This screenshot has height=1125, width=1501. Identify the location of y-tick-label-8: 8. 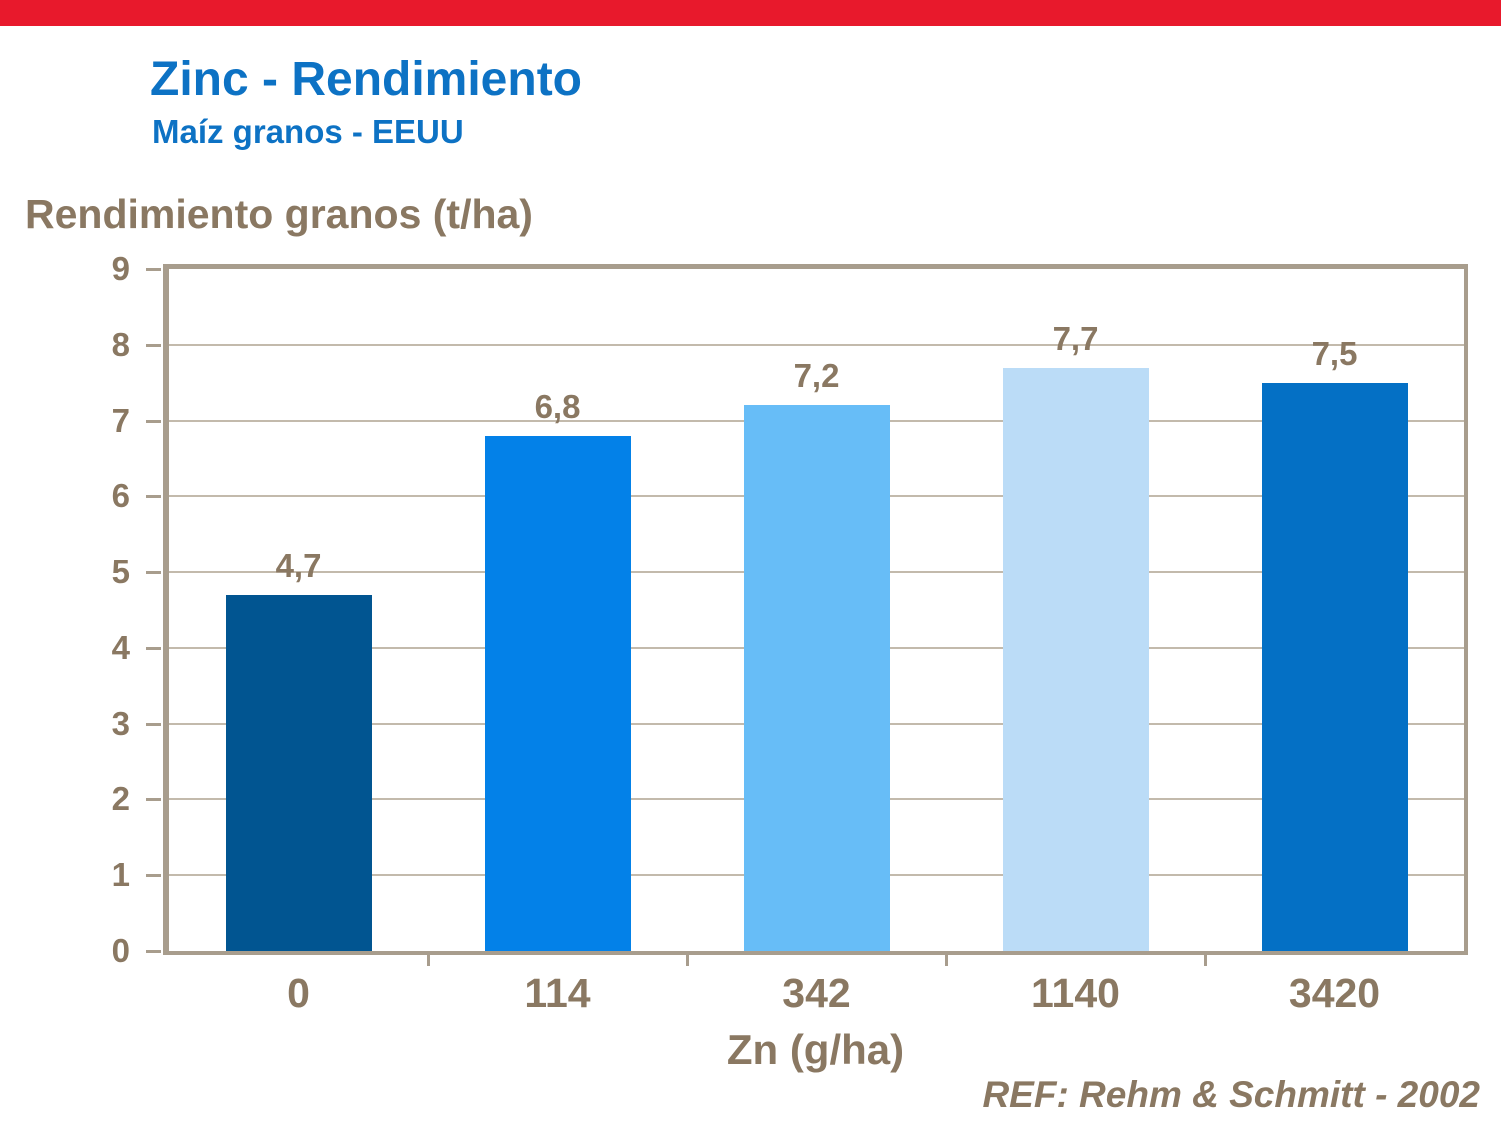
(120, 344).